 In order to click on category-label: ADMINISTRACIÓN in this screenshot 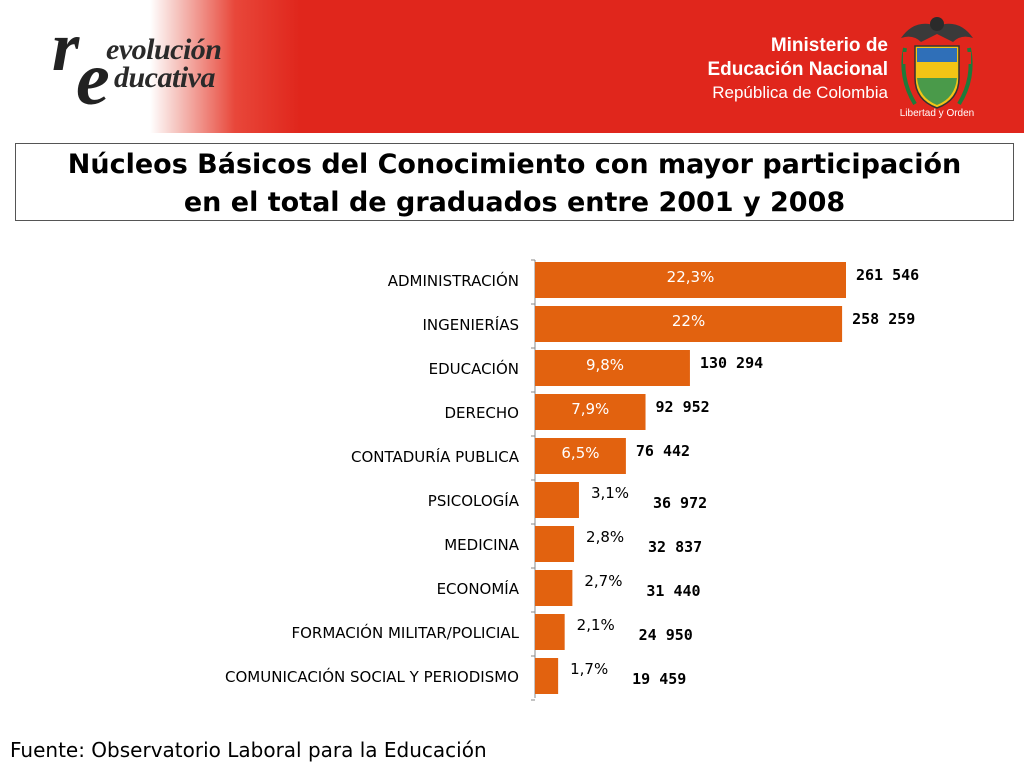, I will do `click(453, 280)`.